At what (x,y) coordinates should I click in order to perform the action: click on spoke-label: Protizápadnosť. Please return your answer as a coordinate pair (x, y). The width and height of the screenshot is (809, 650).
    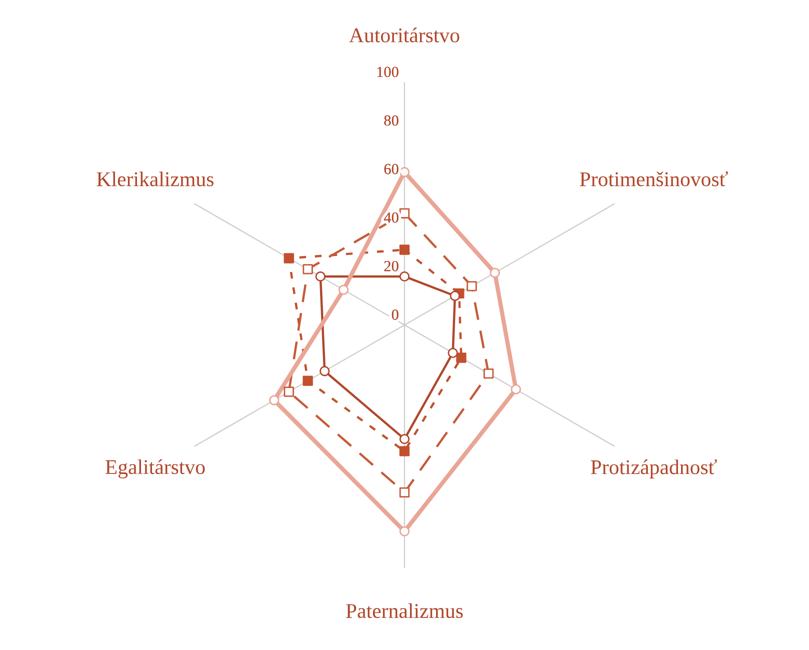
    Looking at the image, I should click on (653, 468).